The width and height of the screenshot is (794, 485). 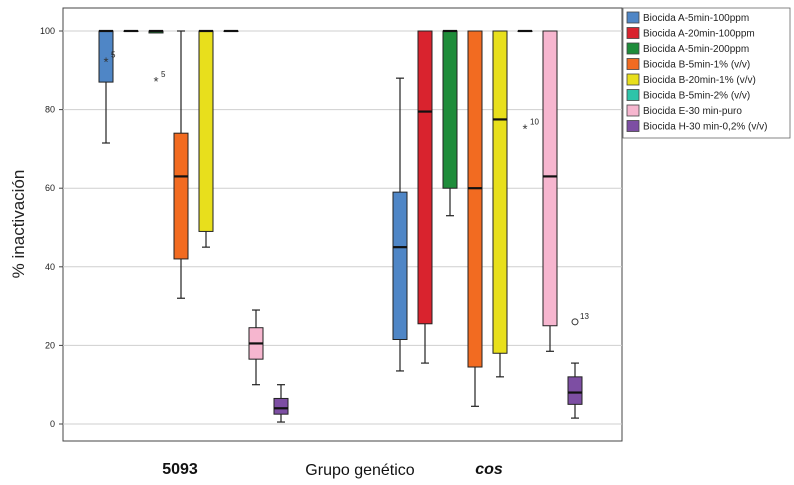 I want to click on outlier-point, so click(x=575, y=322).